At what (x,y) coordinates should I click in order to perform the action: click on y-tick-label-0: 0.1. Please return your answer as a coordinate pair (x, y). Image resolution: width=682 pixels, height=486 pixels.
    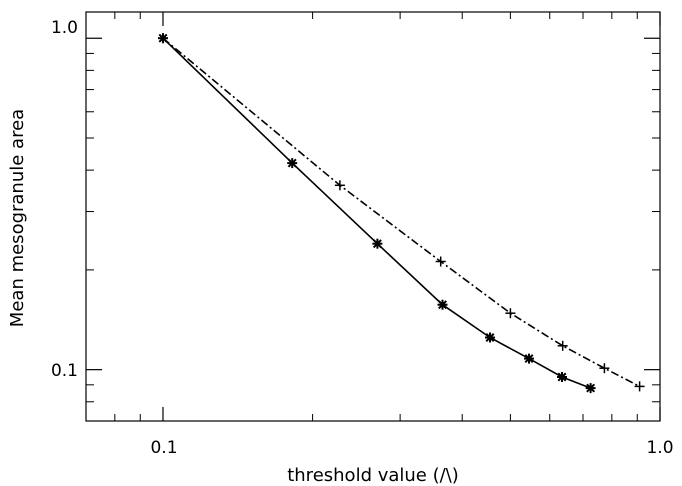
    Looking at the image, I should click on (64, 371).